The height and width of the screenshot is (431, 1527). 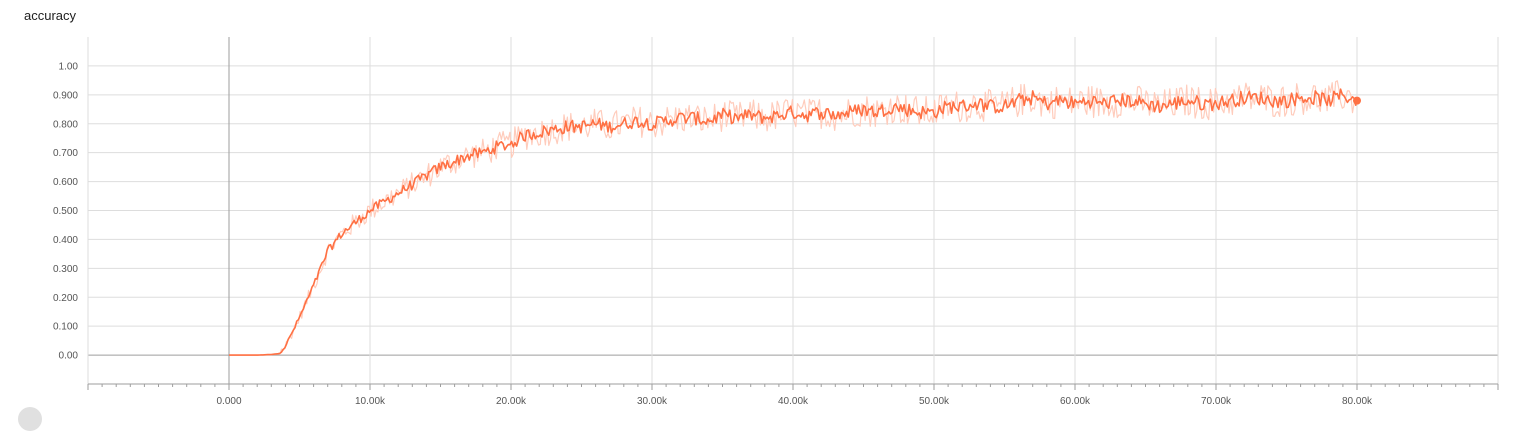 I want to click on x-tick-label: 60.00k, so click(x=1075, y=401).